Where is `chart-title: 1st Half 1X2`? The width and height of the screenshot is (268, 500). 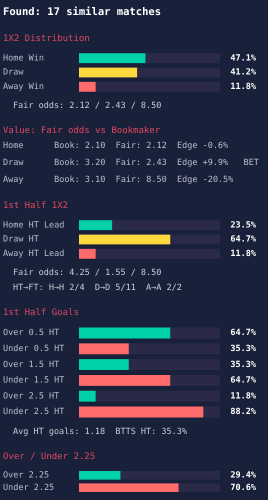
chart-title: 1st Half 1X2 is located at coordinates (36, 206).